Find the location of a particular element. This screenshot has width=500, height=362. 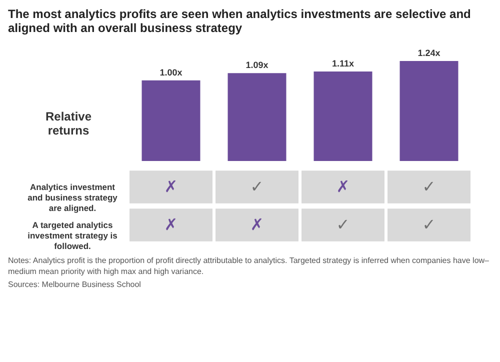

chart-title: The most analytics profits are seen when analytics investments are selective and aligned with an overall business strategy is located at coordinates (239, 21).